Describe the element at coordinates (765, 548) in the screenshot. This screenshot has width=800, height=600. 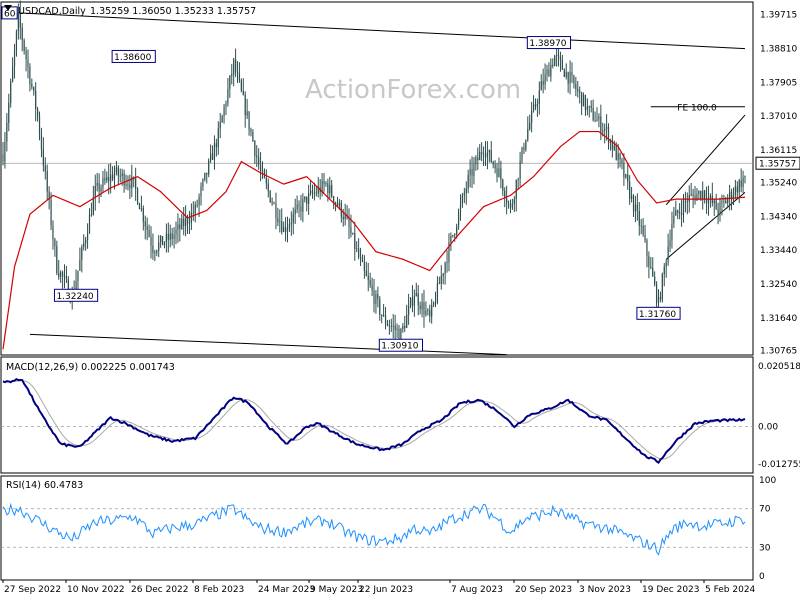
I see `rsi-tick-label: 30` at that location.